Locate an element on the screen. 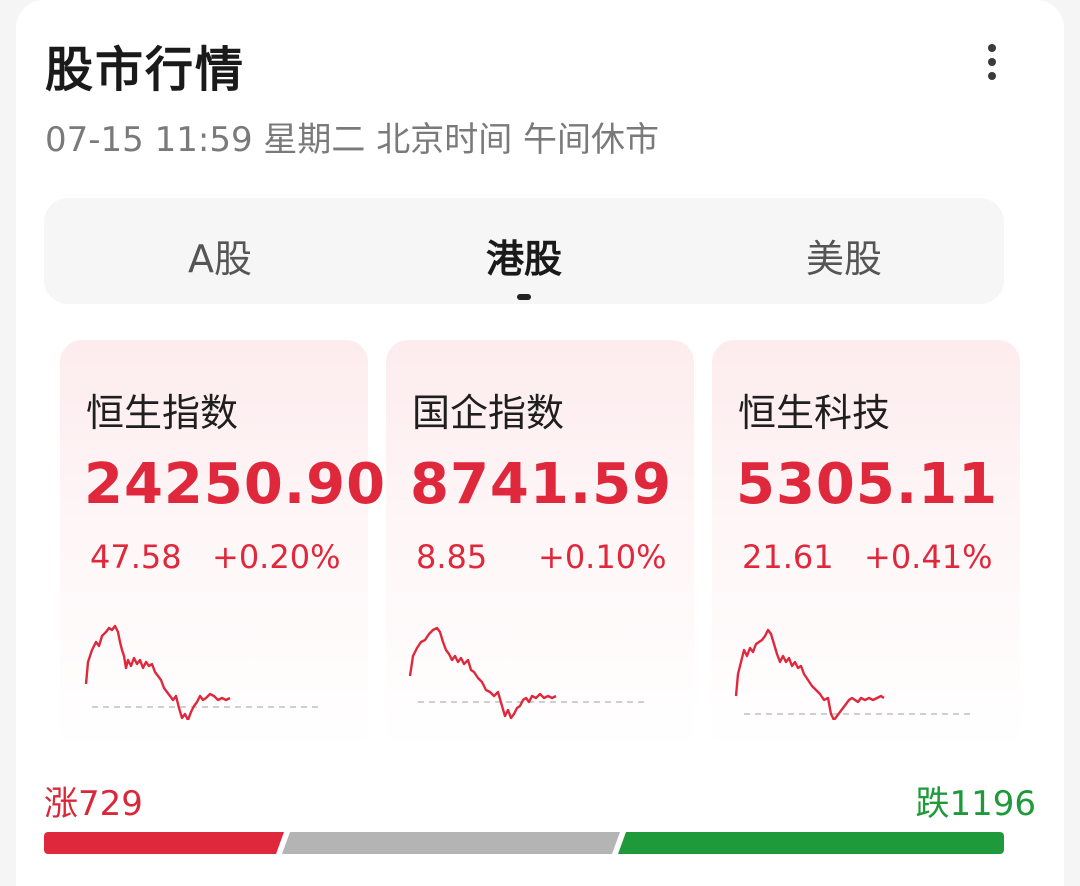  index-value: 24250.90 is located at coordinates (235, 484).